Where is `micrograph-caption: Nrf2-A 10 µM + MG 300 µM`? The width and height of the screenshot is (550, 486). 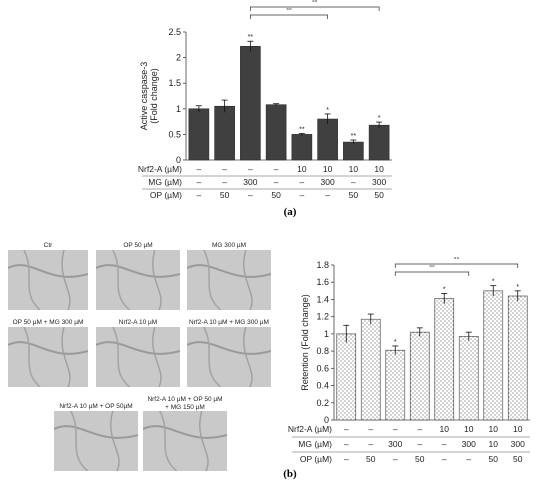 micrograph-caption: Nrf2-A 10 µM + MG 300 µM is located at coordinates (229, 322).